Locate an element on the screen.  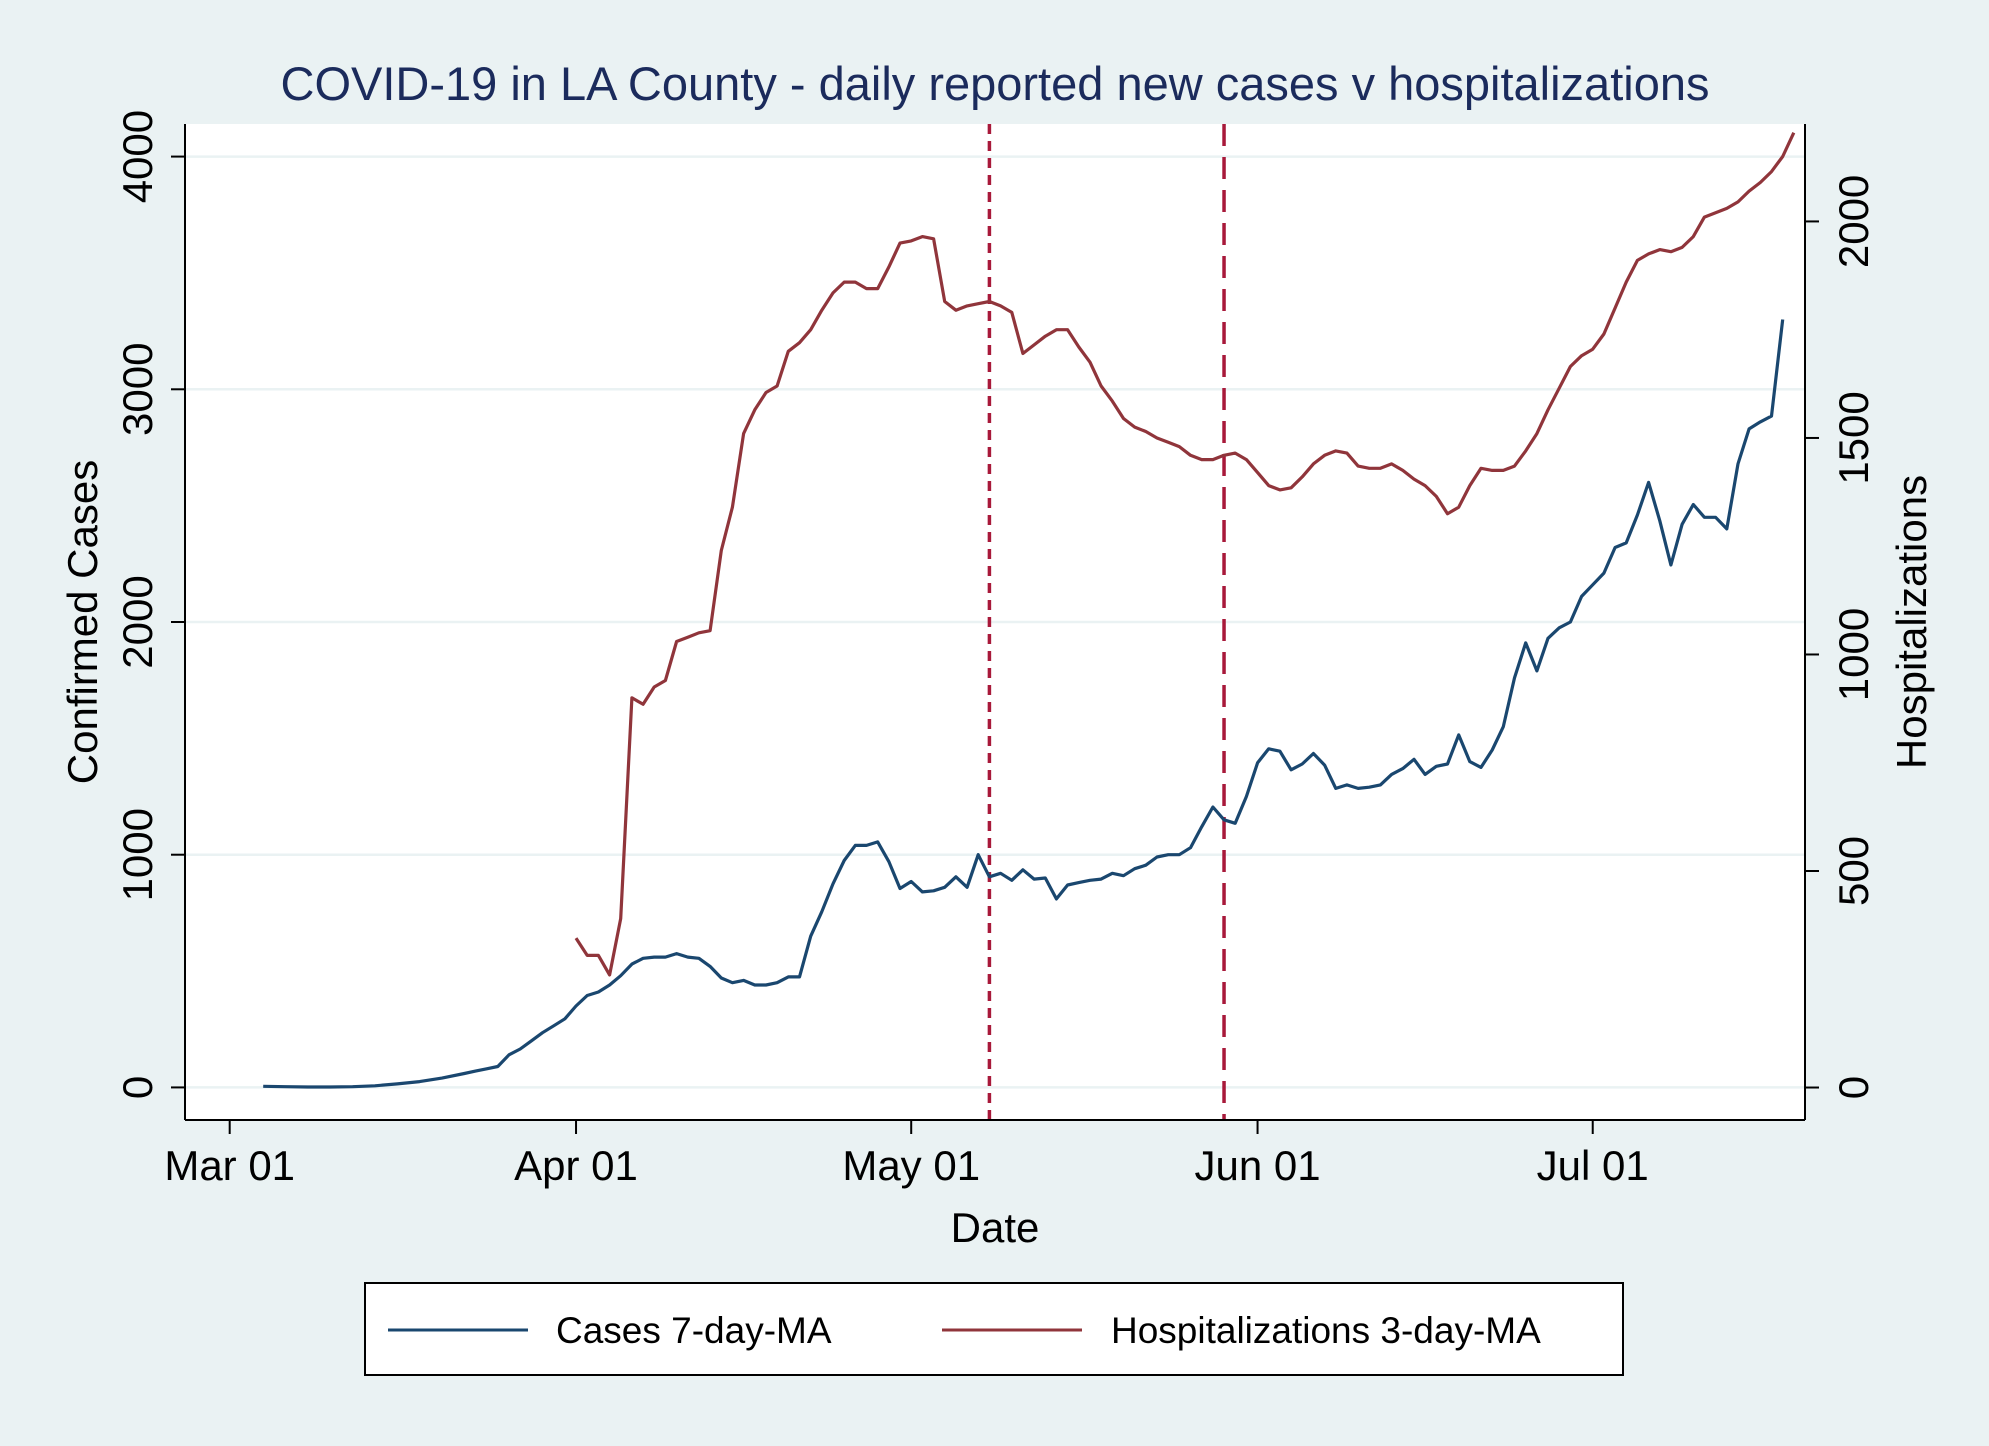
x-tick-label-2020-07-01: Jul 01 is located at coordinates (1593, 1165).